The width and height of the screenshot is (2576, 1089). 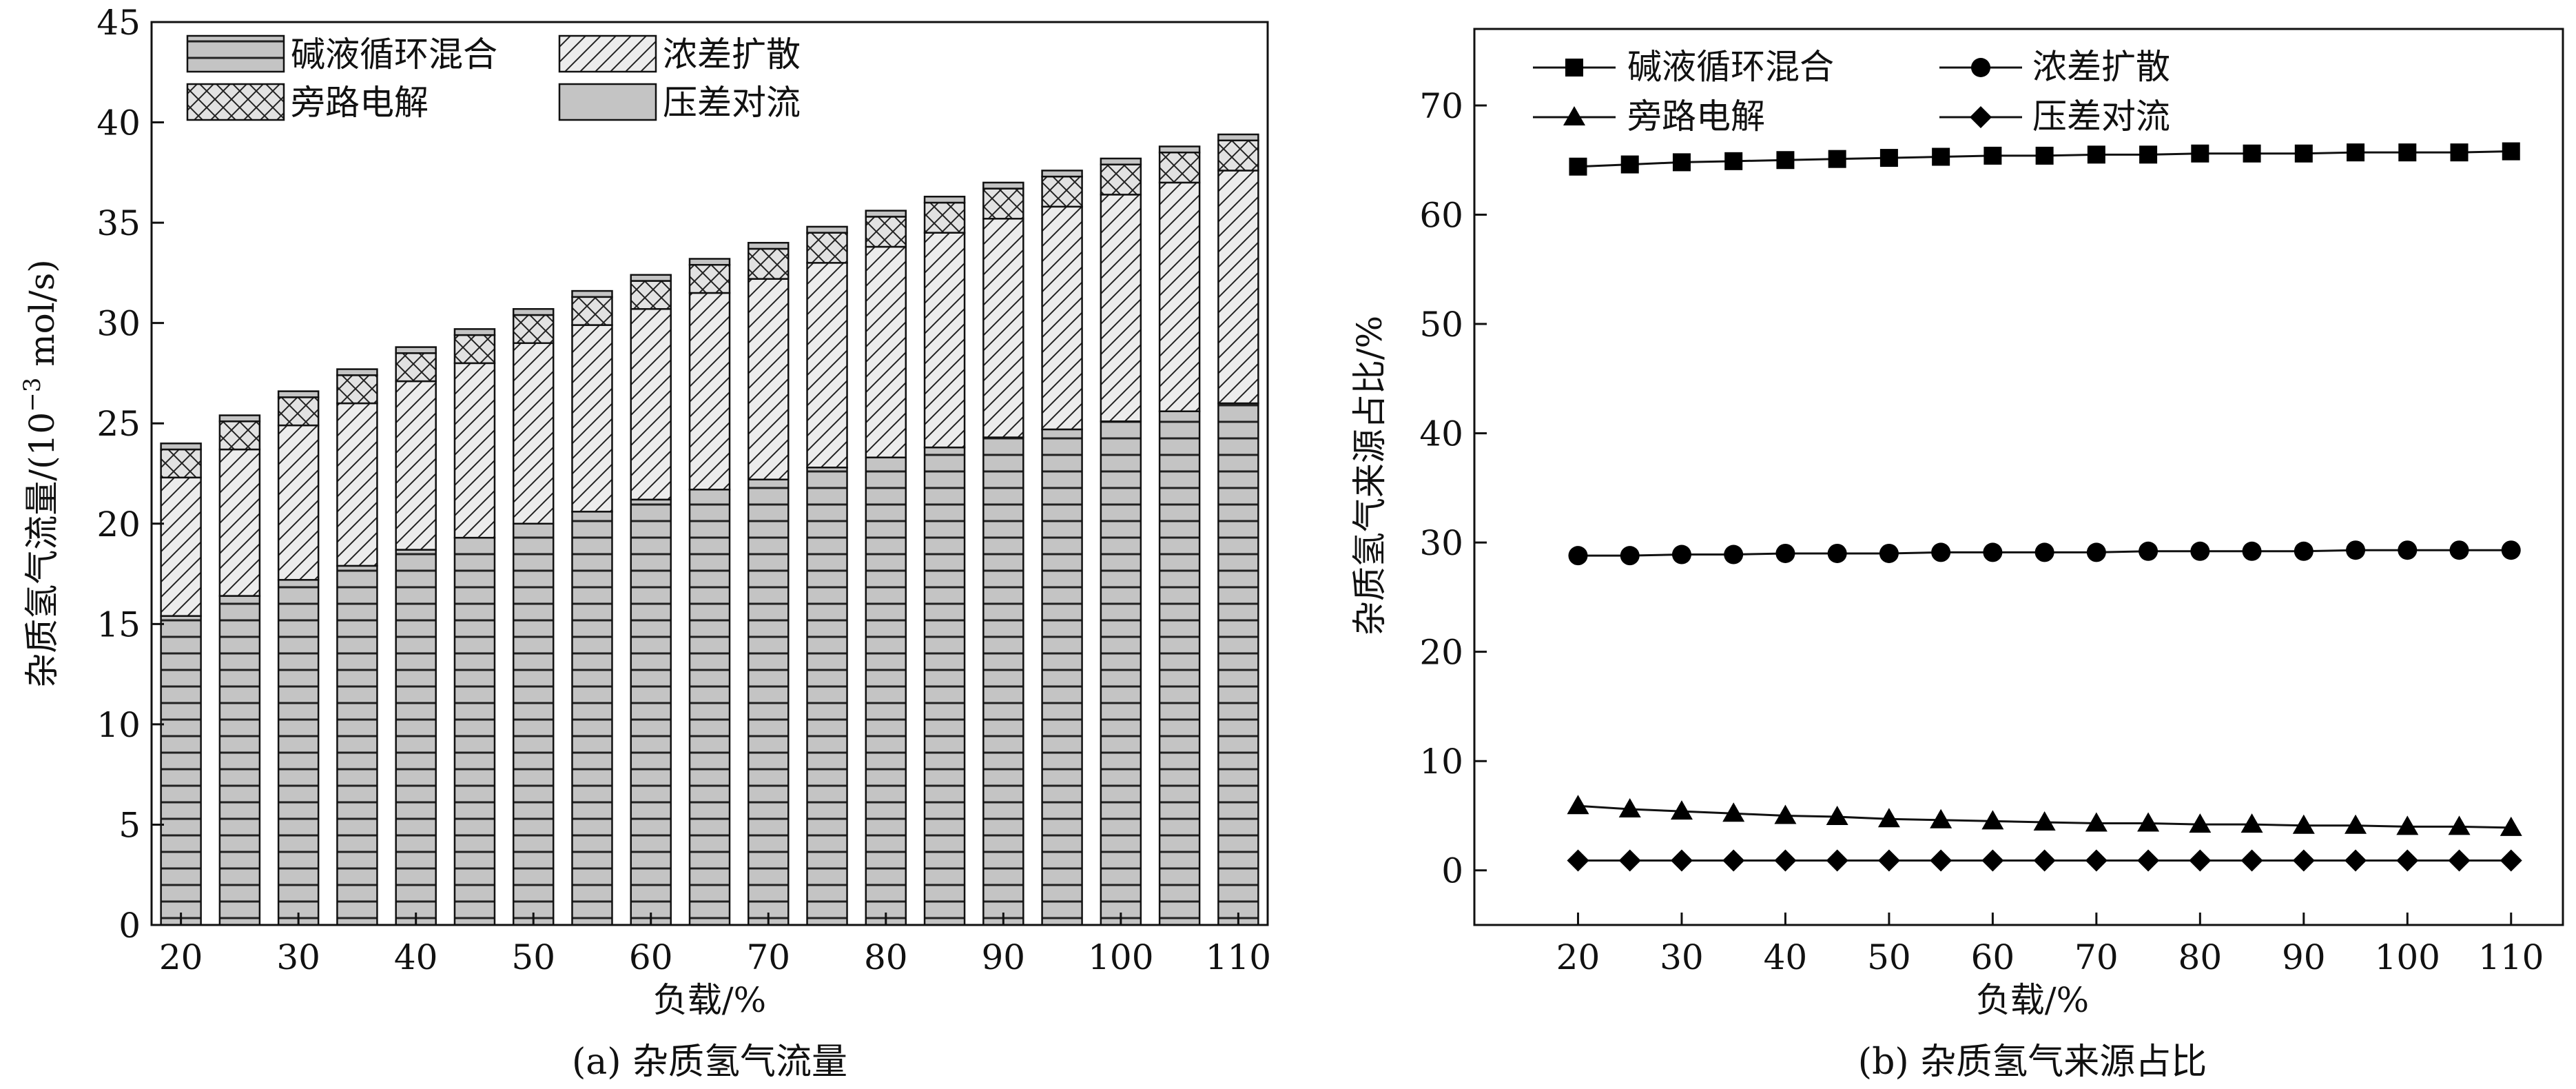 What do you see at coordinates (651, 957) in the screenshot?
I see `xtick-a-label-60: 60` at bounding box center [651, 957].